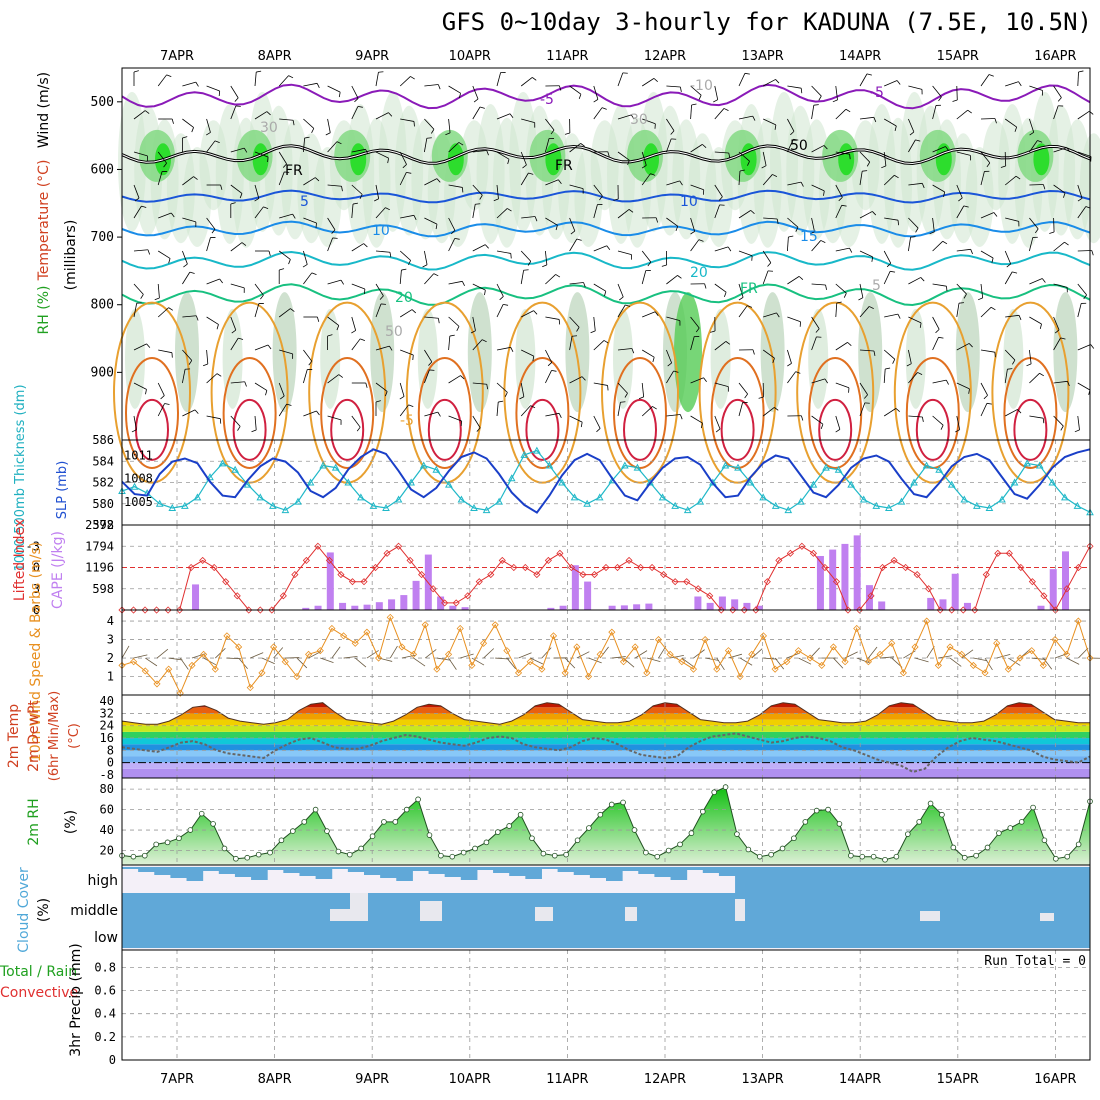  What do you see at coordinates (606, 740) in the screenshot?
I see `temp-line` at bounding box center [606, 740].